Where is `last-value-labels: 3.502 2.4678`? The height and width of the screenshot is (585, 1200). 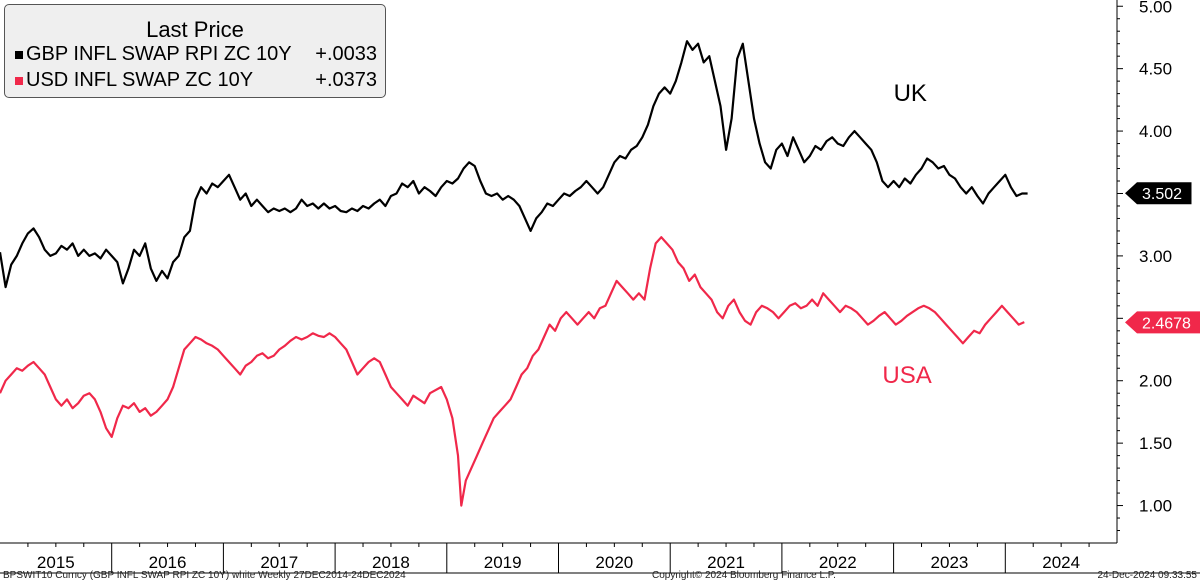 last-value-labels: 3.502 2.4678 is located at coordinates (1162, 258).